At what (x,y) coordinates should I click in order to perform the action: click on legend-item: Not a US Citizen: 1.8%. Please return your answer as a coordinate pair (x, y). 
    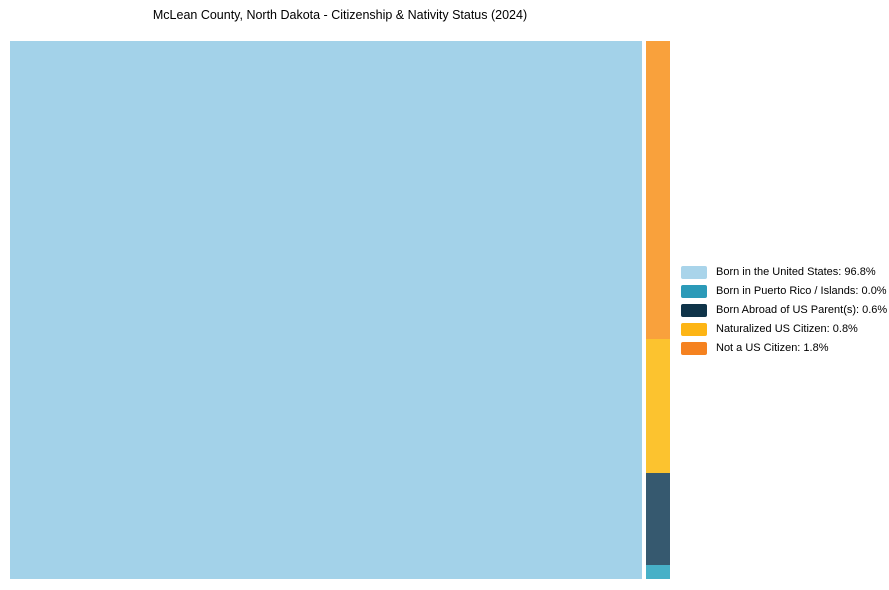
    Looking at the image, I should click on (784, 348).